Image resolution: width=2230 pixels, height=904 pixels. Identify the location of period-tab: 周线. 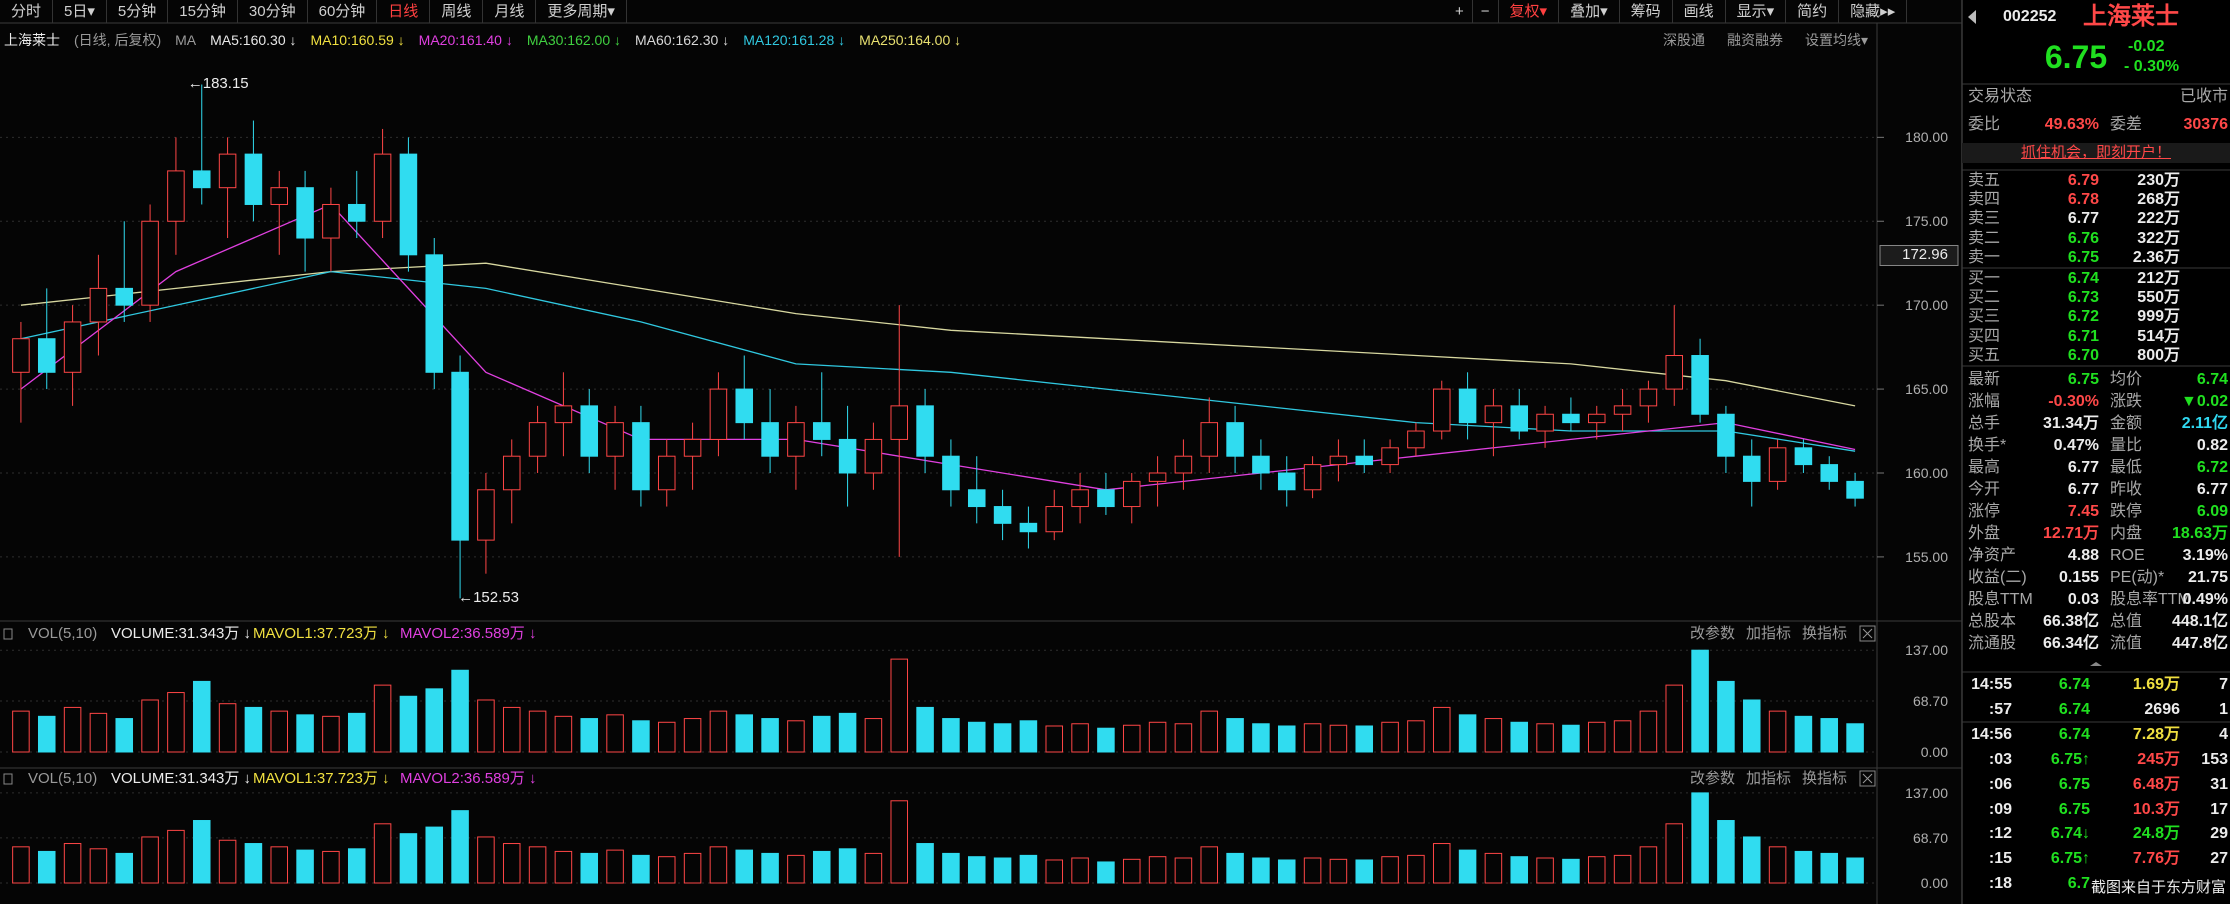
(457, 11).